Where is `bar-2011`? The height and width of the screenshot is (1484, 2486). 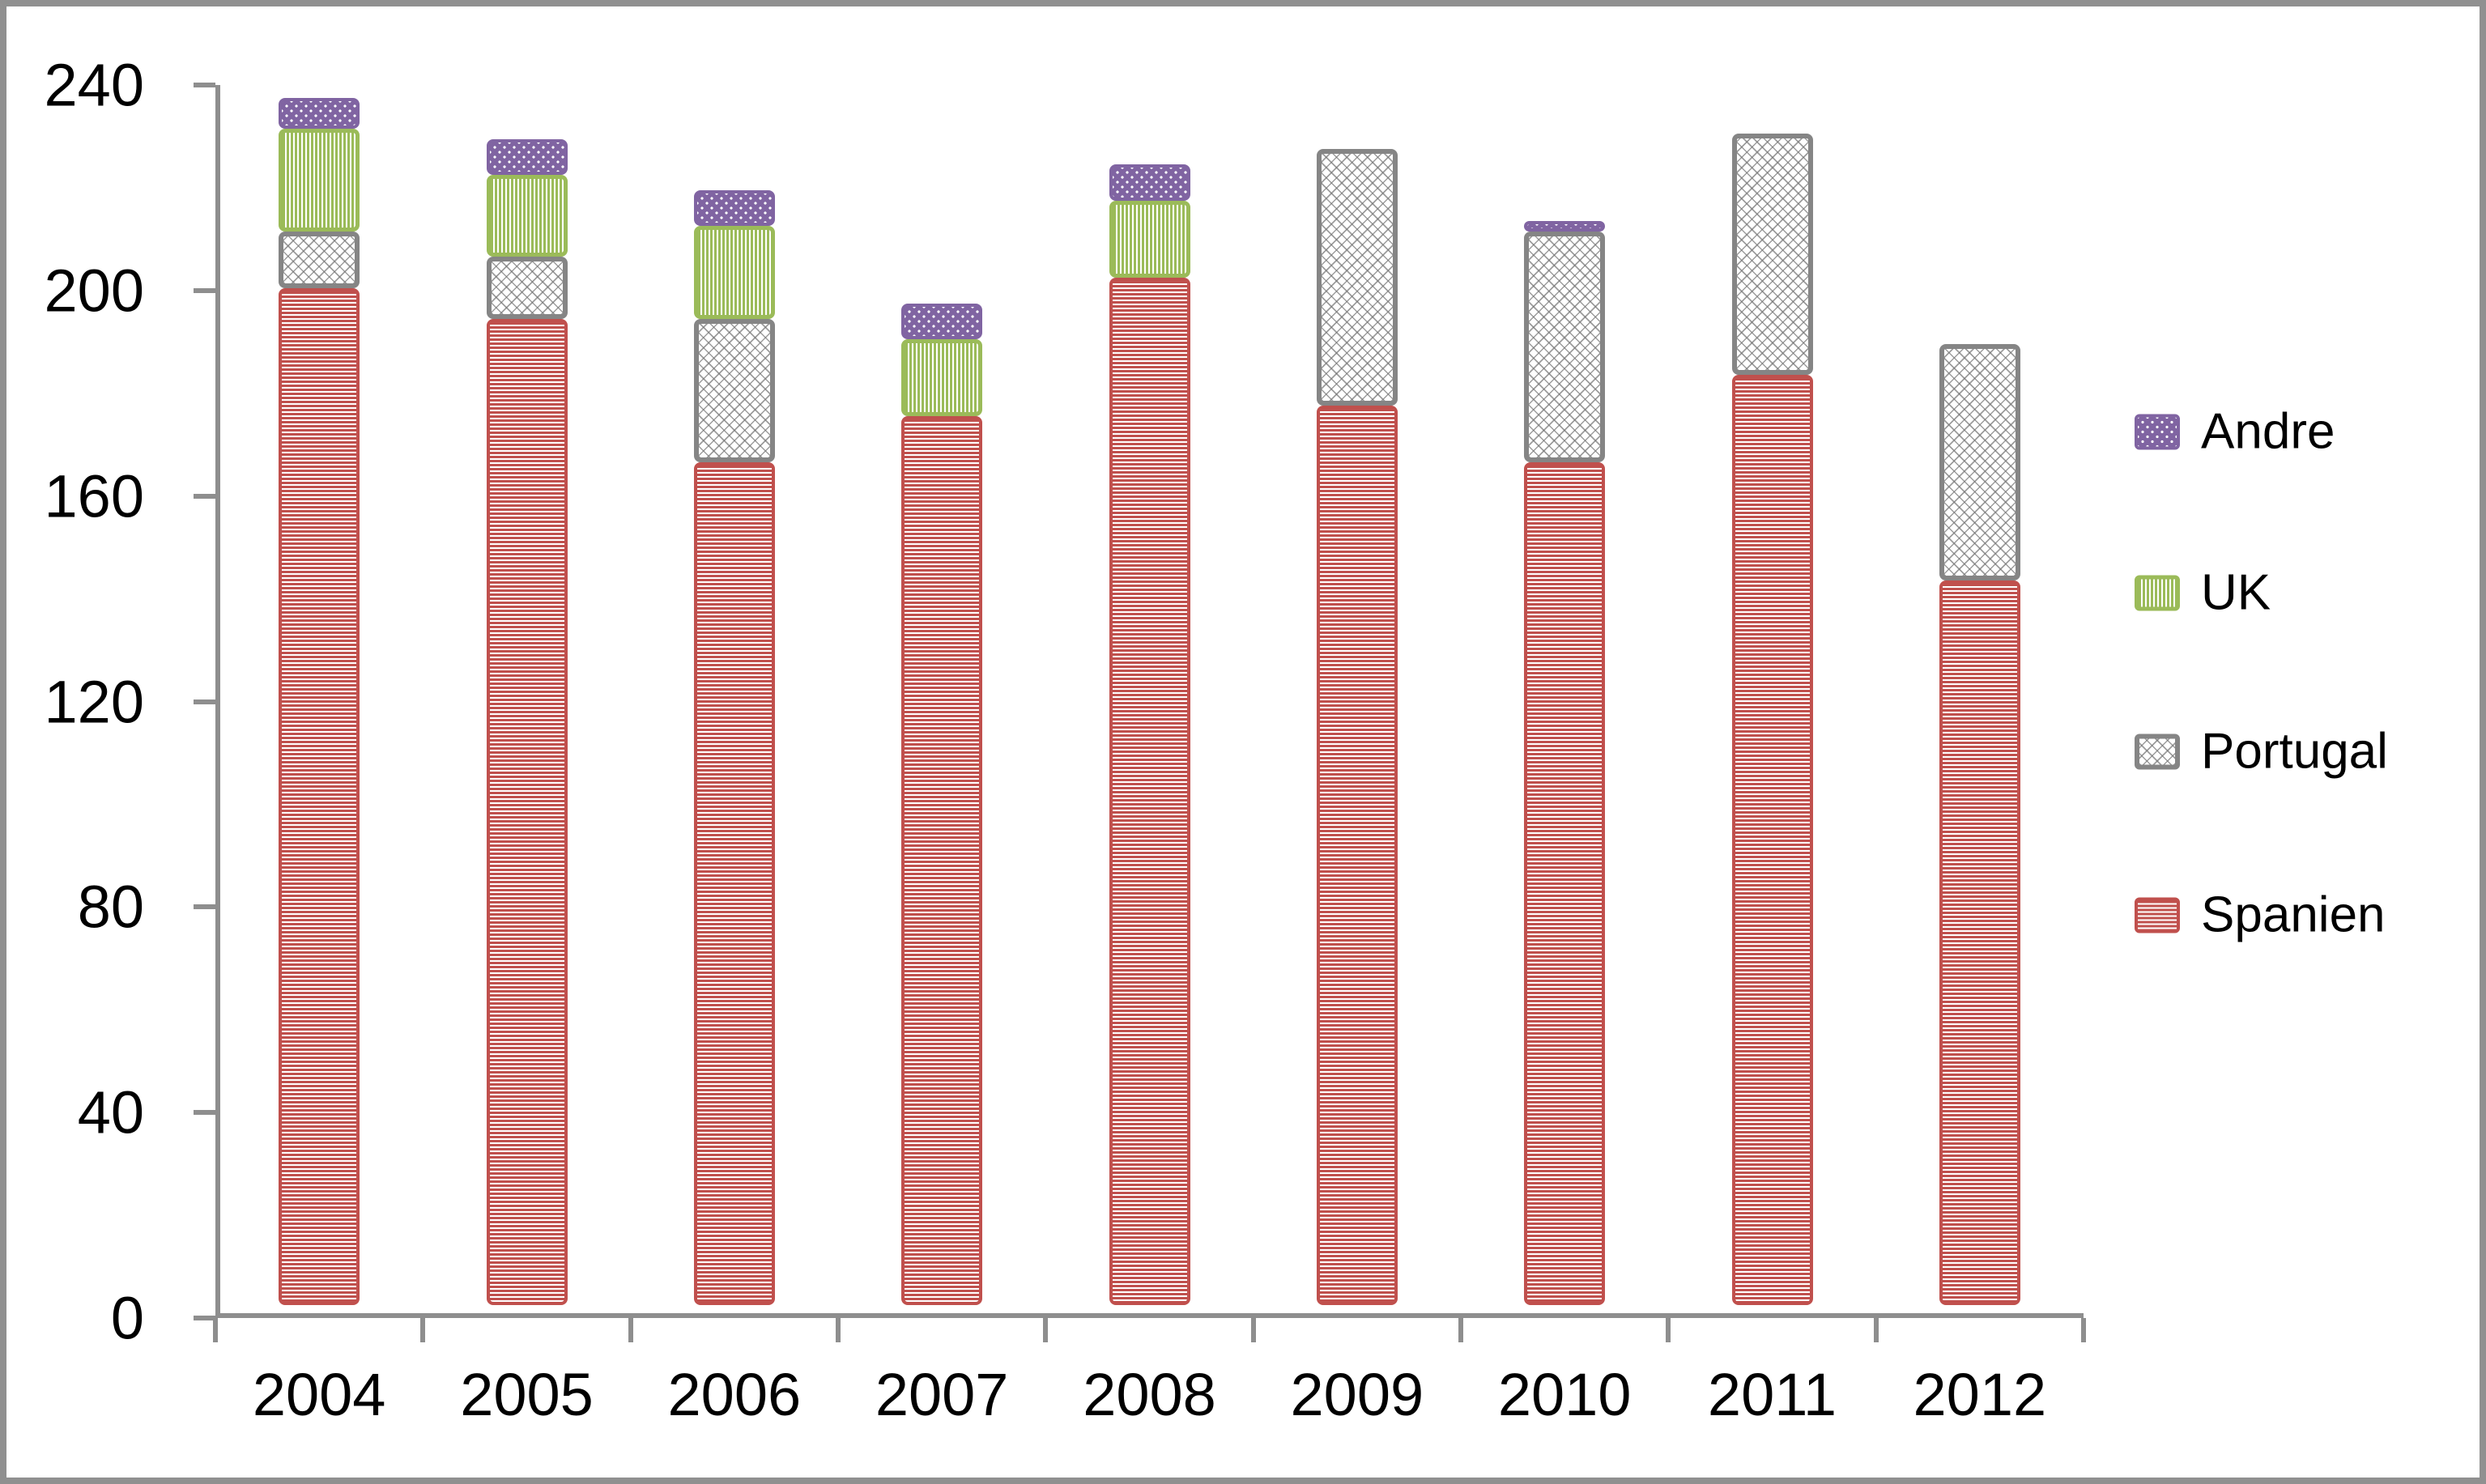
bar-2011 is located at coordinates (1772, 719).